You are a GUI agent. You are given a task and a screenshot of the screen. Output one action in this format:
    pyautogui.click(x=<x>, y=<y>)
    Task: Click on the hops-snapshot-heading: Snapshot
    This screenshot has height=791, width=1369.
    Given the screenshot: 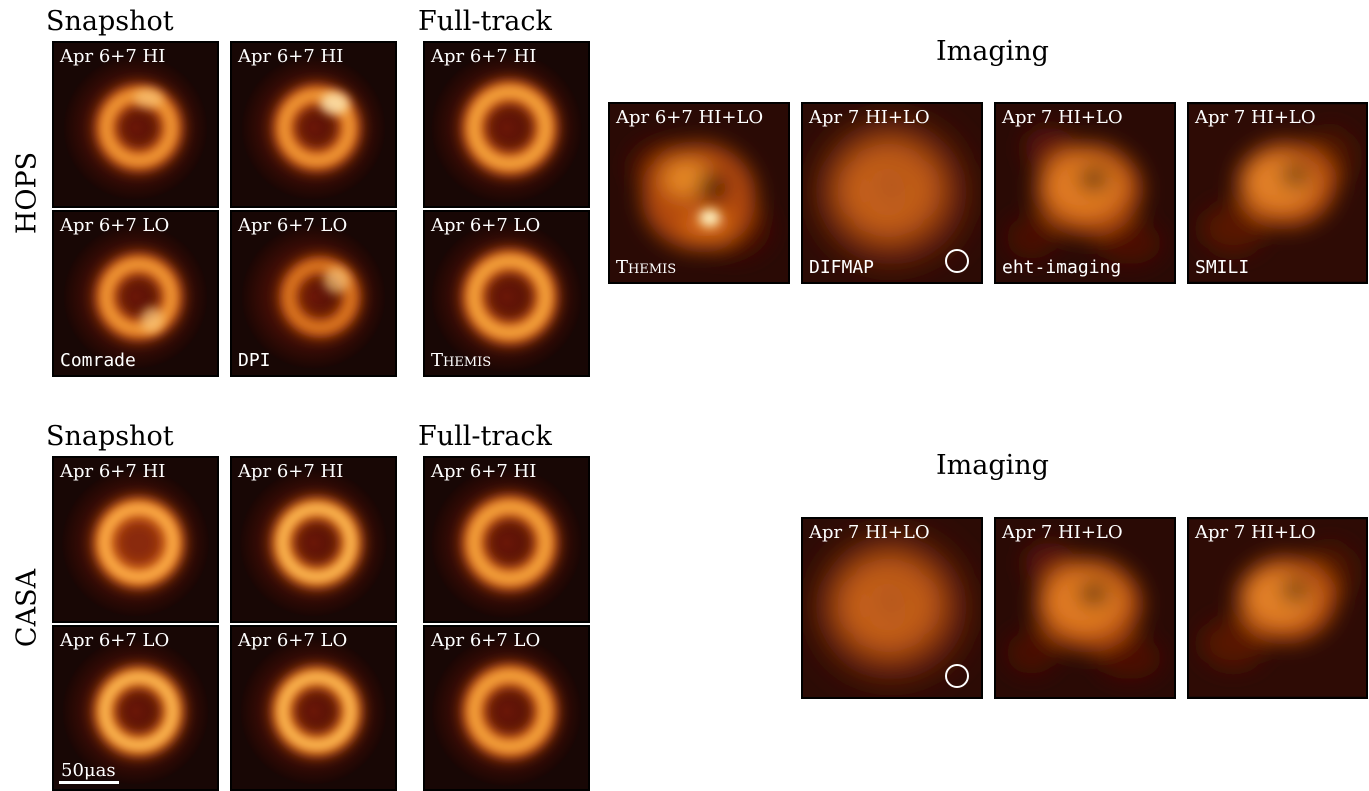 What is the action you would take?
    pyautogui.click(x=110, y=21)
    